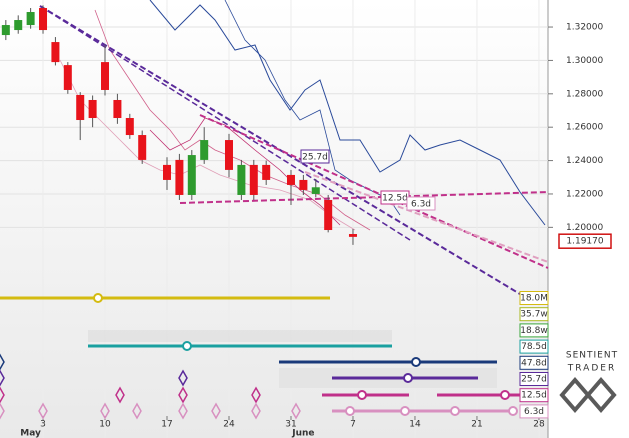 The width and height of the screenshot is (629, 438). What do you see at coordinates (290, 425) in the screenshot?
I see `x-tick-label: 31` at bounding box center [290, 425].